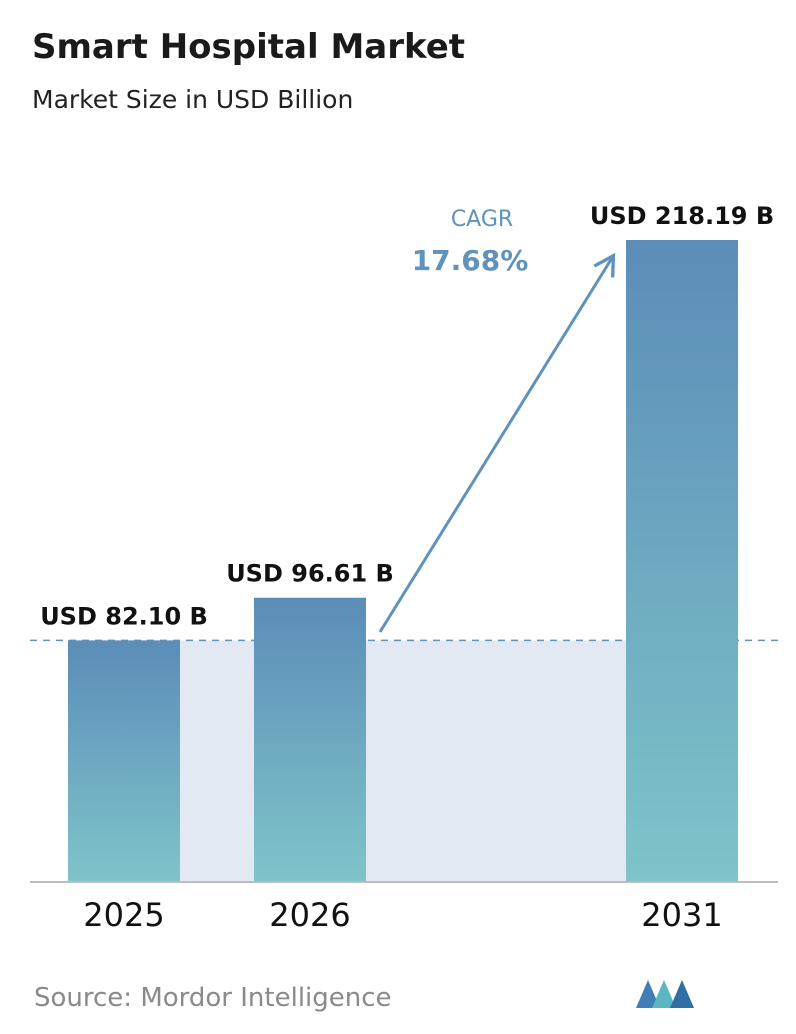  I want to click on x-tick-label: 2025, so click(123, 915).